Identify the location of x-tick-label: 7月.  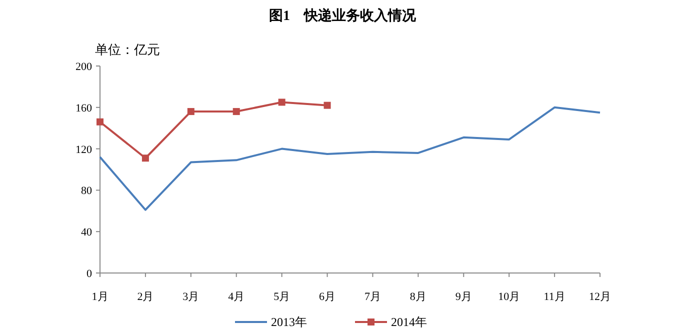
(372, 297).